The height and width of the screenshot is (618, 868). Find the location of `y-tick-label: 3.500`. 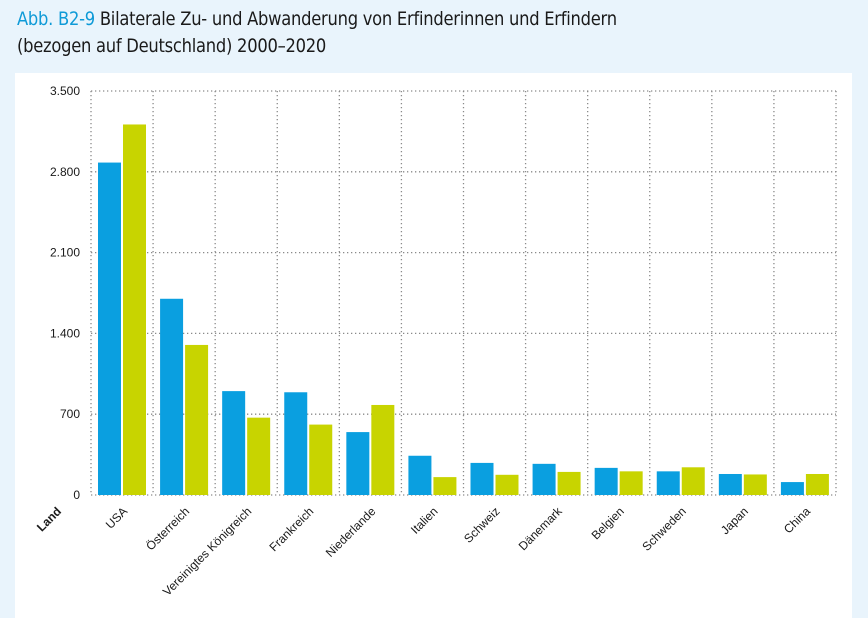

y-tick-label: 3.500 is located at coordinates (65, 91).